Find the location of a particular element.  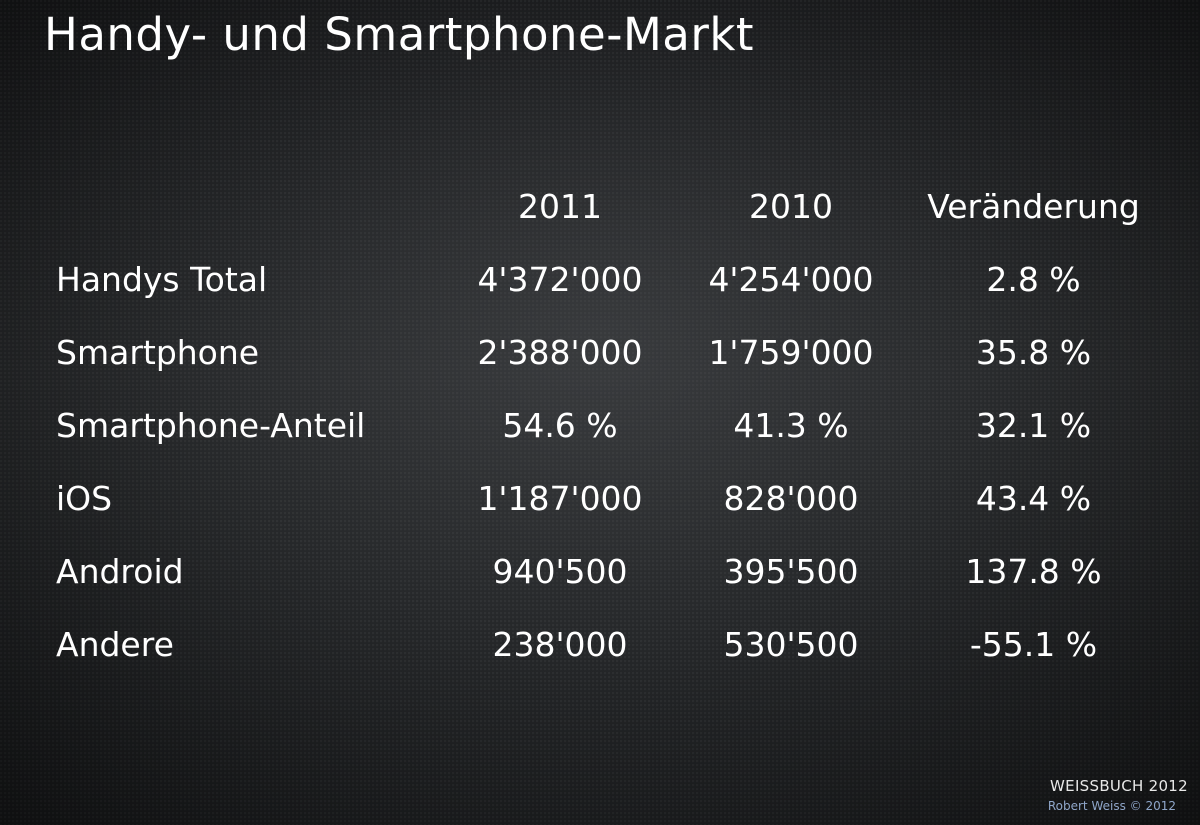

table-row: iOS 1'187'000 828'000 43.4 % is located at coordinates (600, 498).